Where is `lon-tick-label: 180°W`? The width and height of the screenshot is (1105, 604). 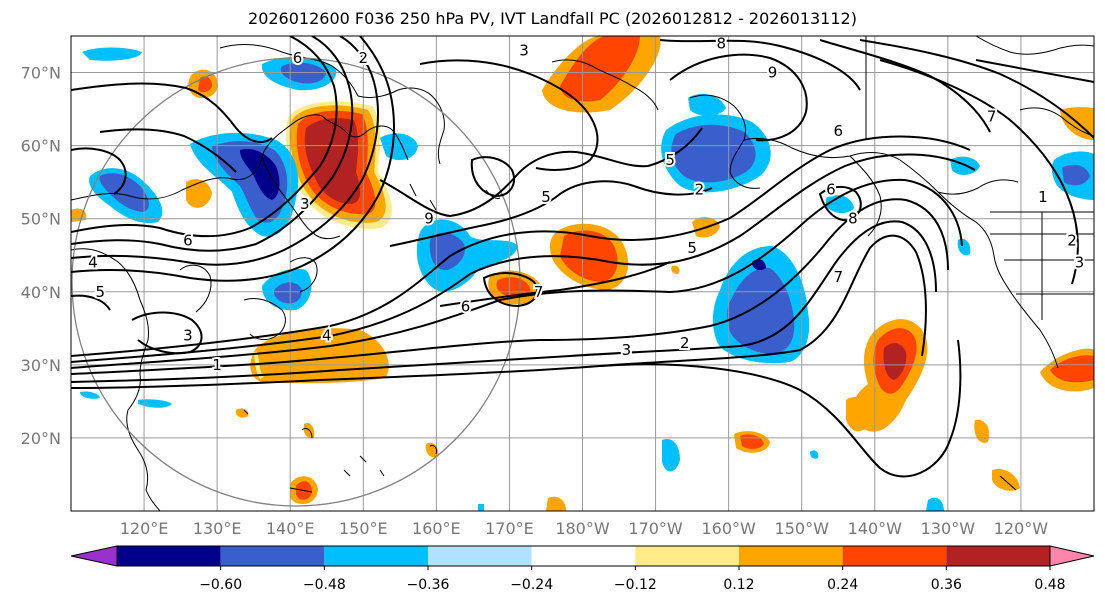 lon-tick-label: 180°W is located at coordinates (582, 528).